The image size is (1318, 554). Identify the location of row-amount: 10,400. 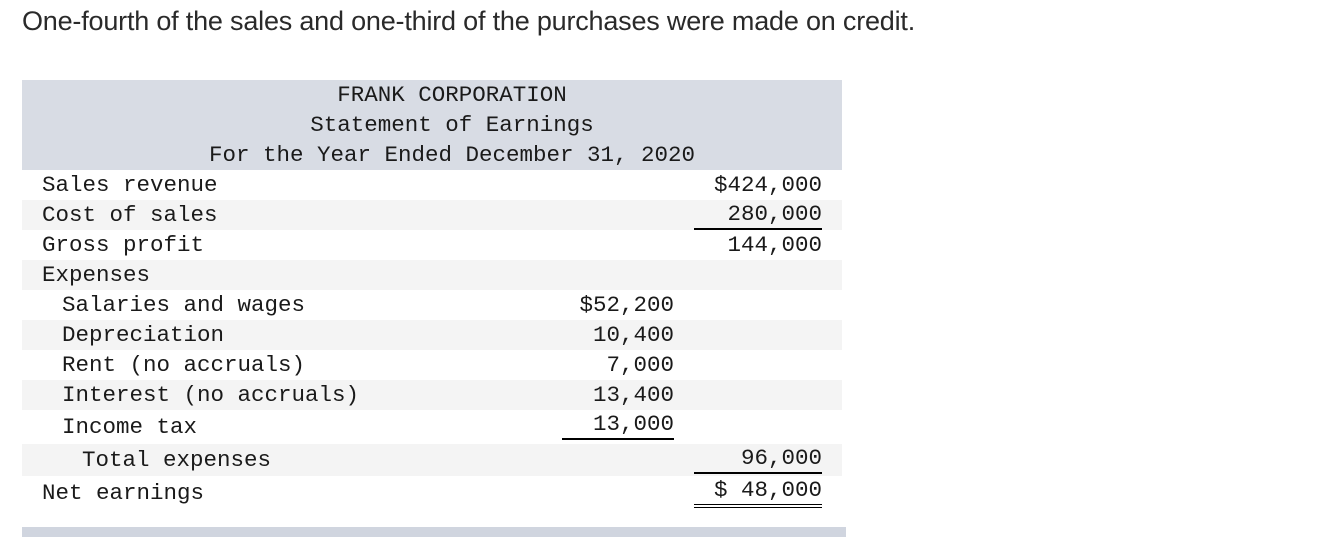
(633, 335).